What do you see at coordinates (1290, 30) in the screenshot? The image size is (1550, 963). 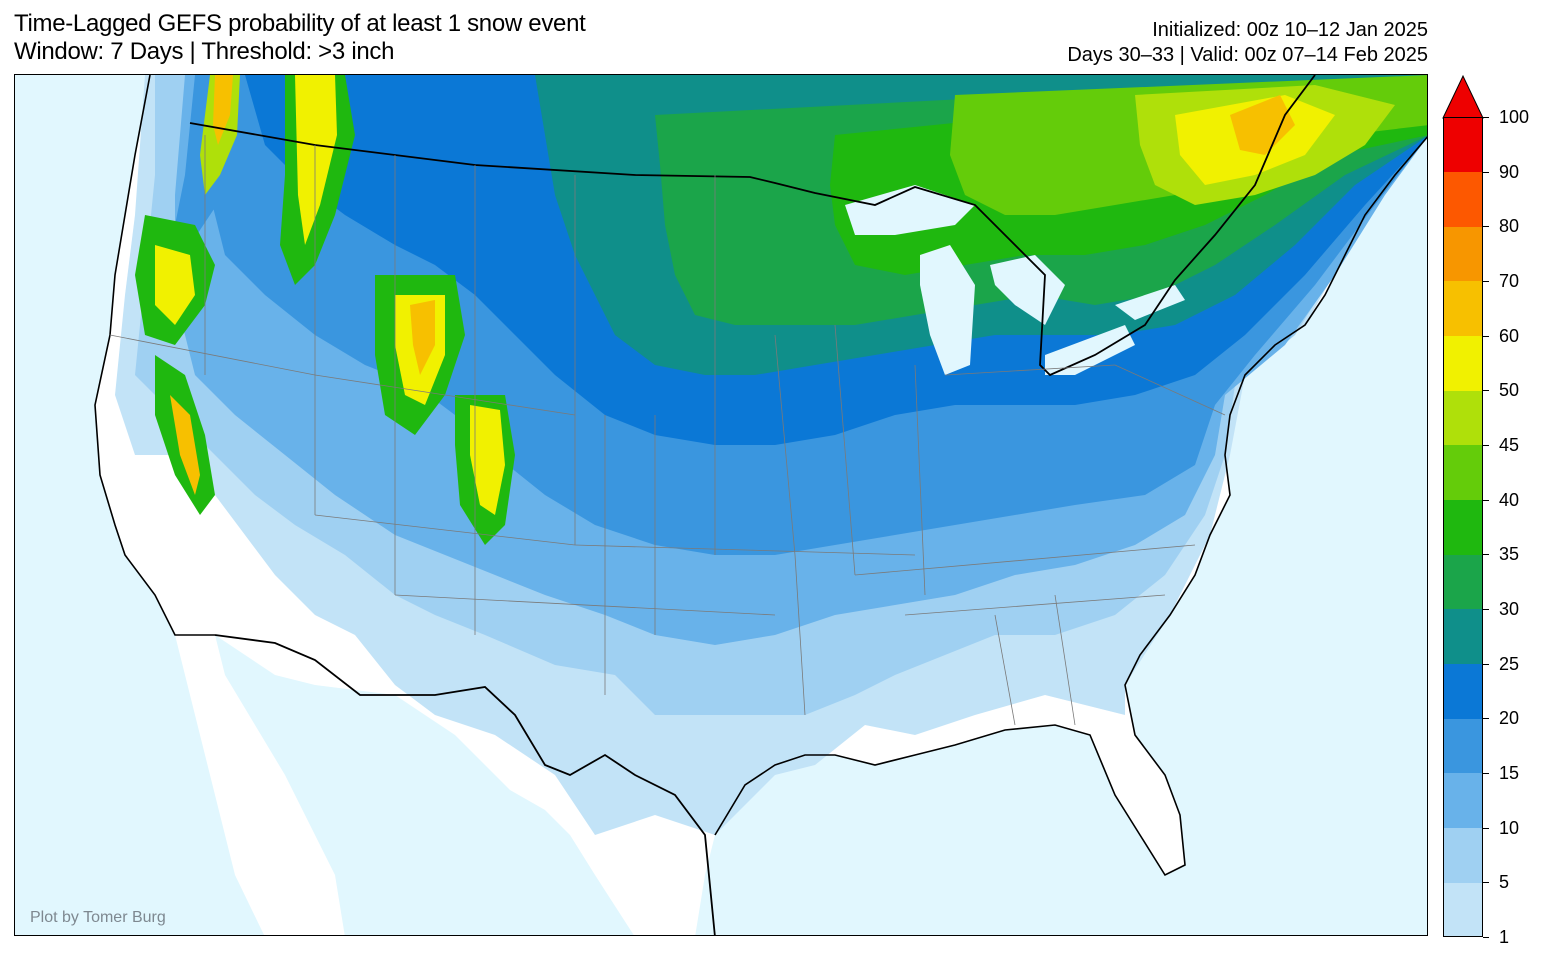 I see `initialized-label: Initialized: 00z 10–12 Jan 2025` at bounding box center [1290, 30].